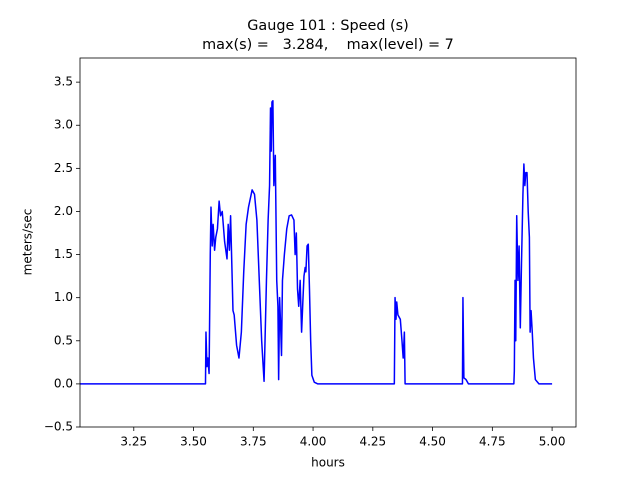 This screenshot has height=480, width=640. What do you see at coordinates (63, 82) in the screenshot?
I see `y-tick-label: 3.5` at bounding box center [63, 82].